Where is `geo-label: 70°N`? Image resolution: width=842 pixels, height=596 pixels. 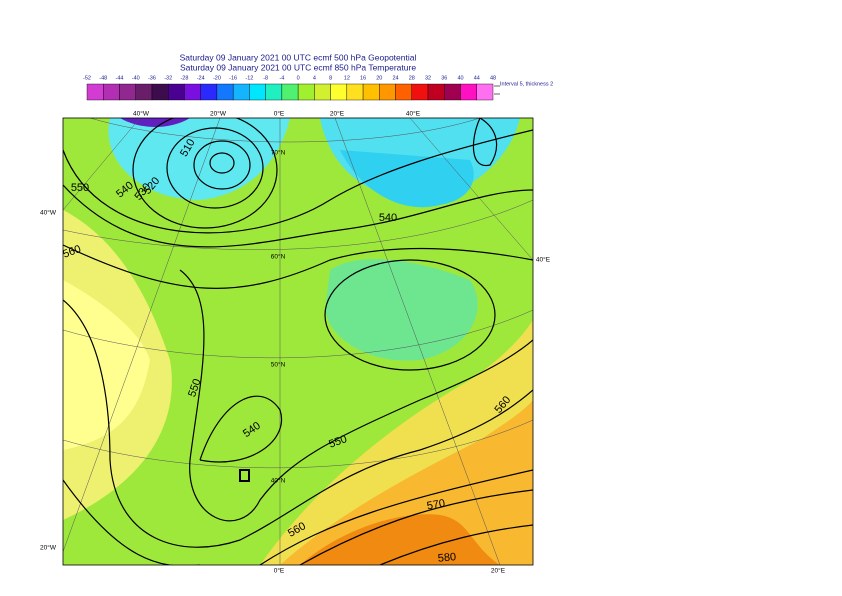 geo-label: 70°N is located at coordinates (278, 153).